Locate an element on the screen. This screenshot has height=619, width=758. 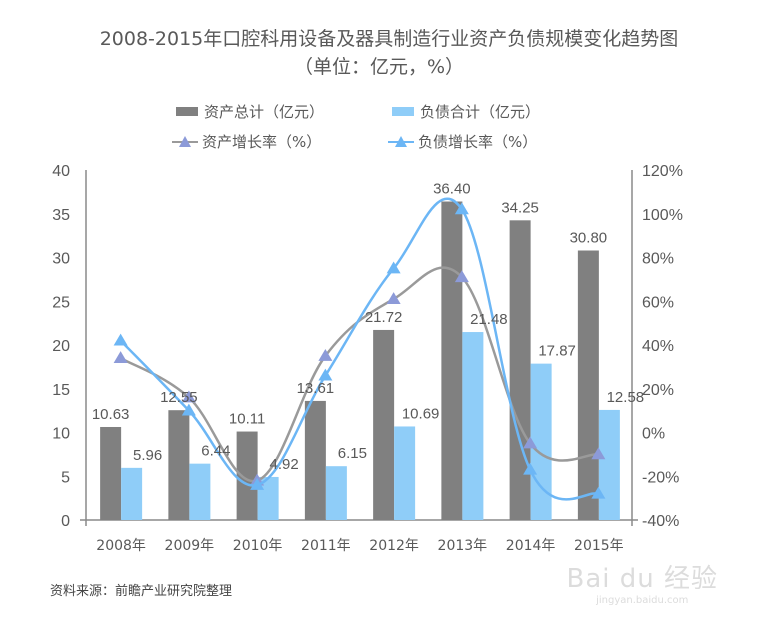
right-axis-tick-label: 0% is located at coordinates (653, 434).